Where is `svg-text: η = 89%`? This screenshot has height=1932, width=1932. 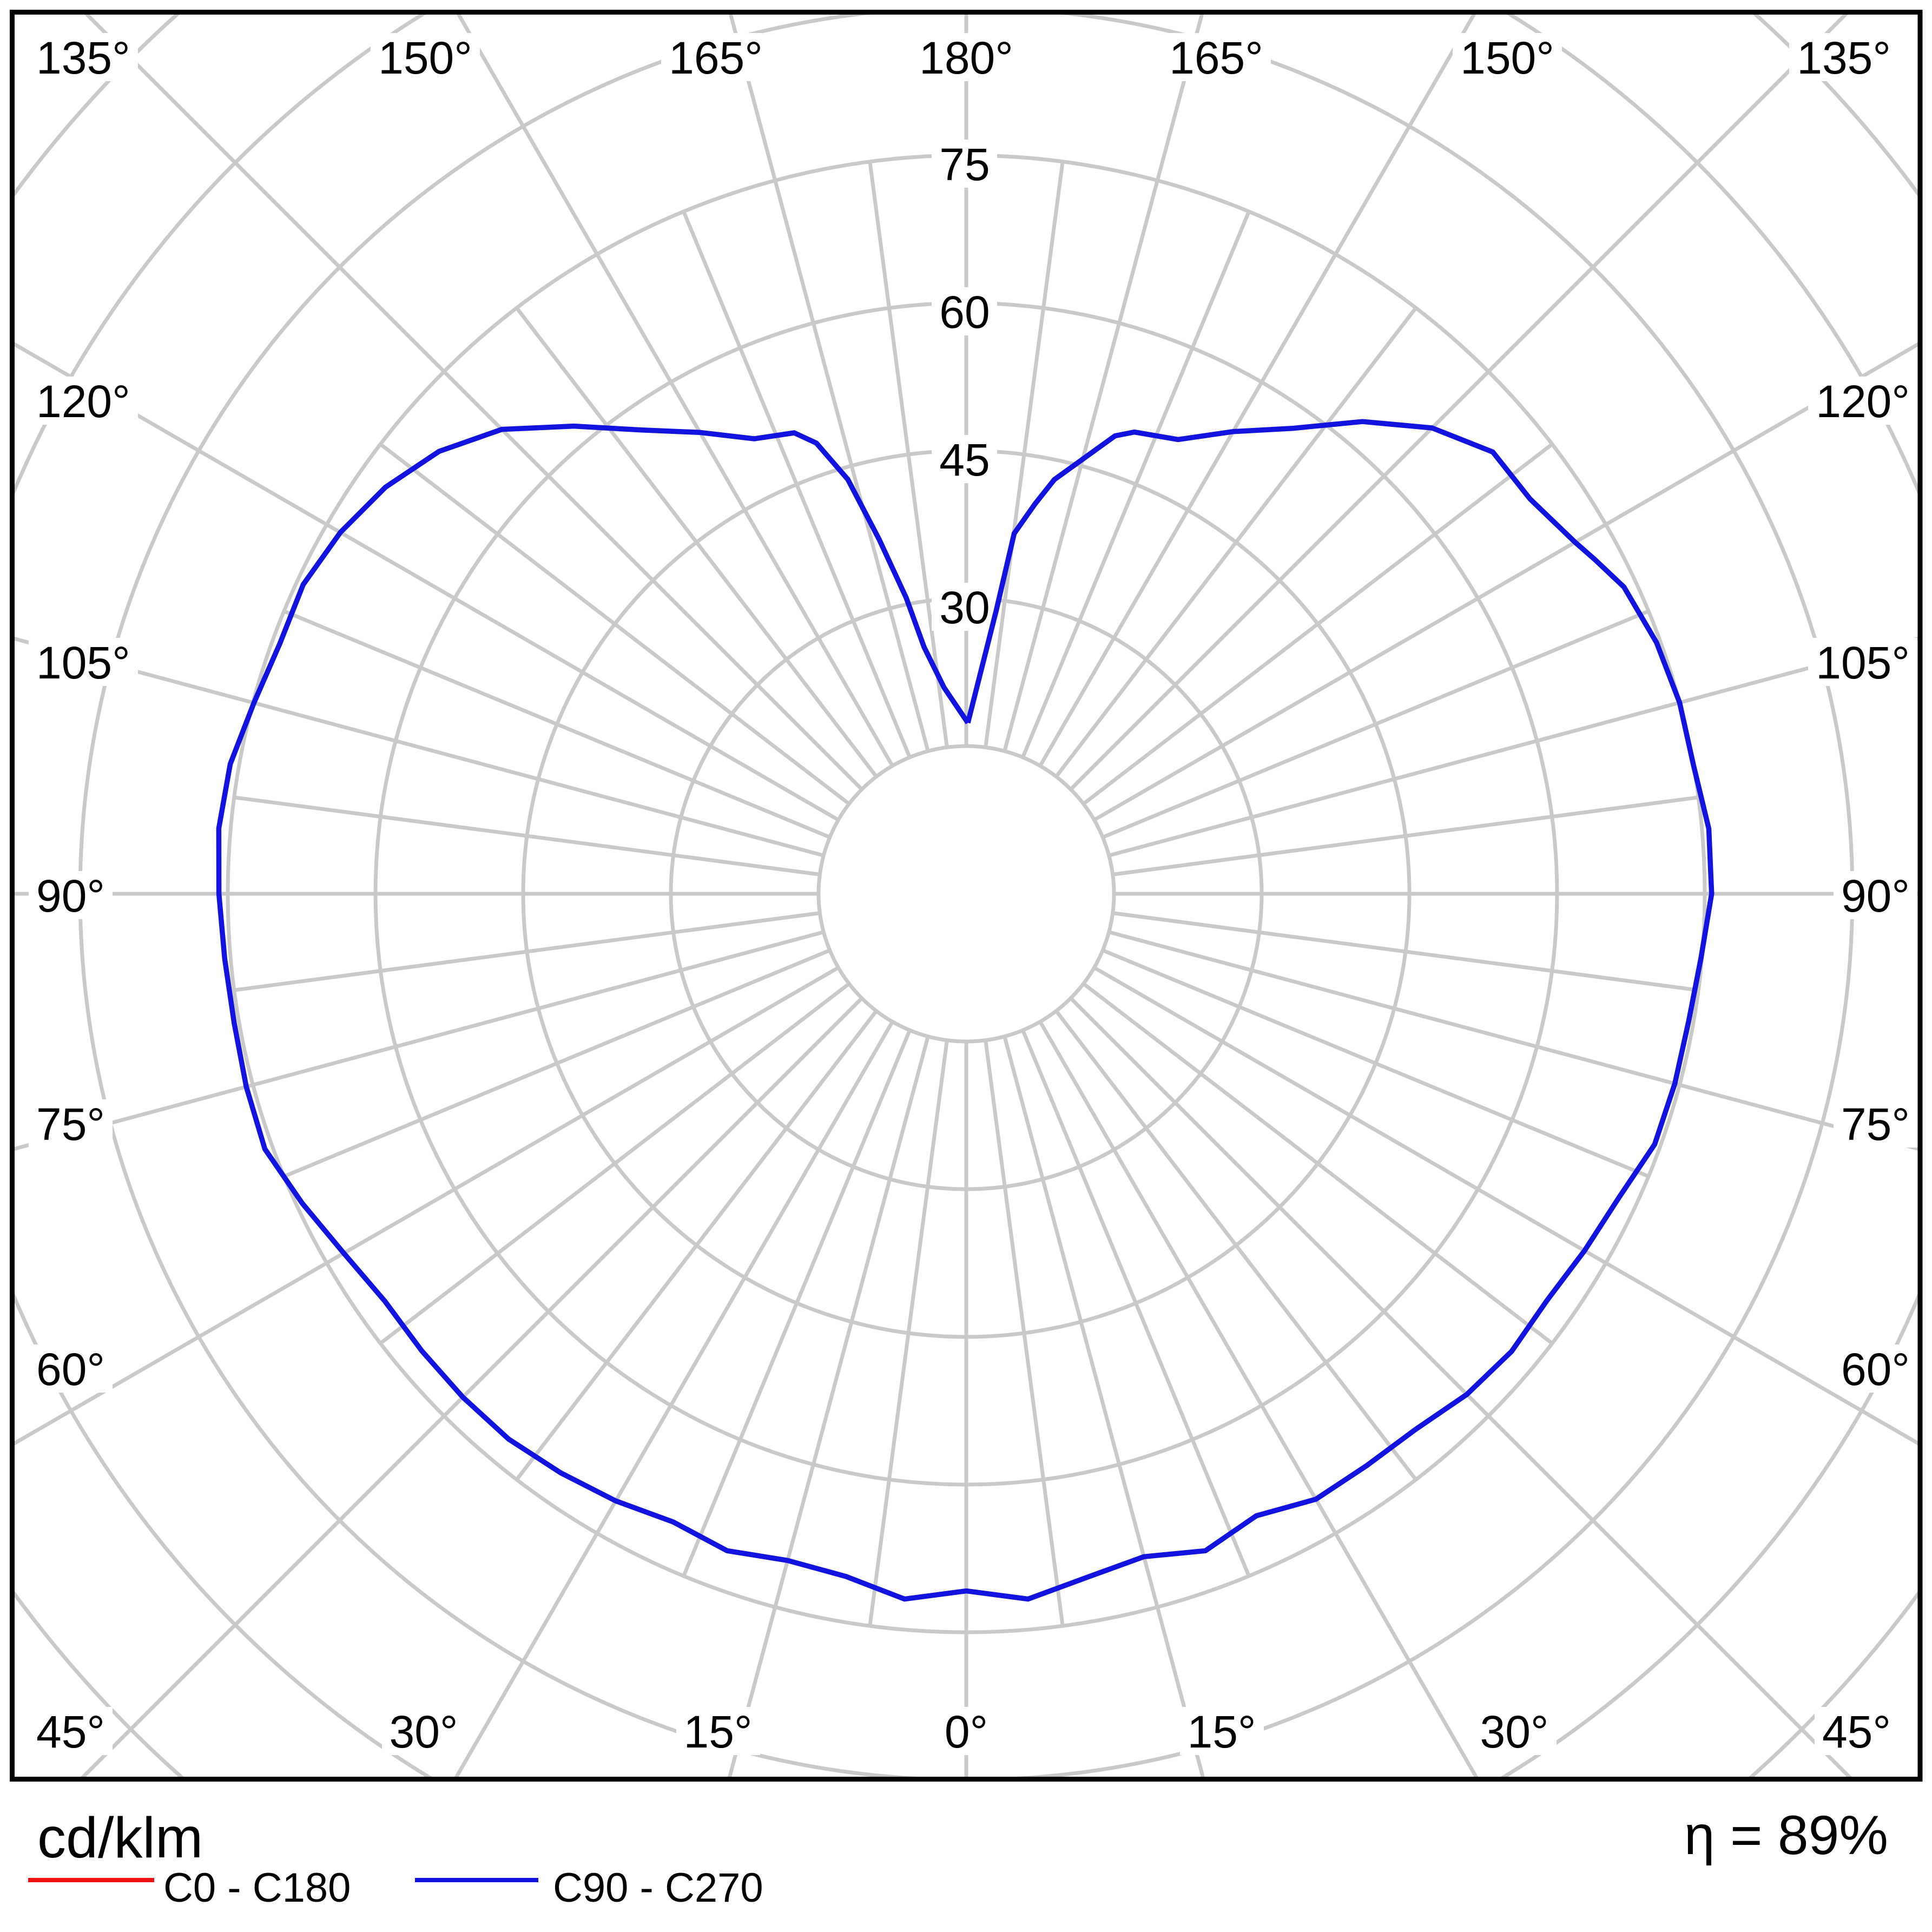 svg-text: η = 89% is located at coordinates (1786, 1835).